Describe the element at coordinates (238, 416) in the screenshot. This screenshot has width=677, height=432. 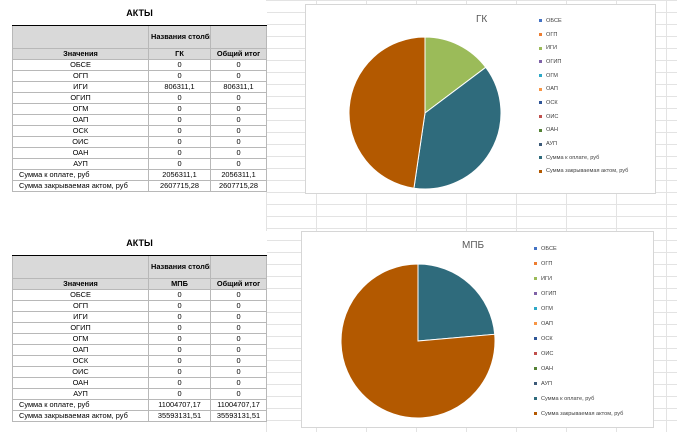
I see `row-total: 35593131,51` at that location.